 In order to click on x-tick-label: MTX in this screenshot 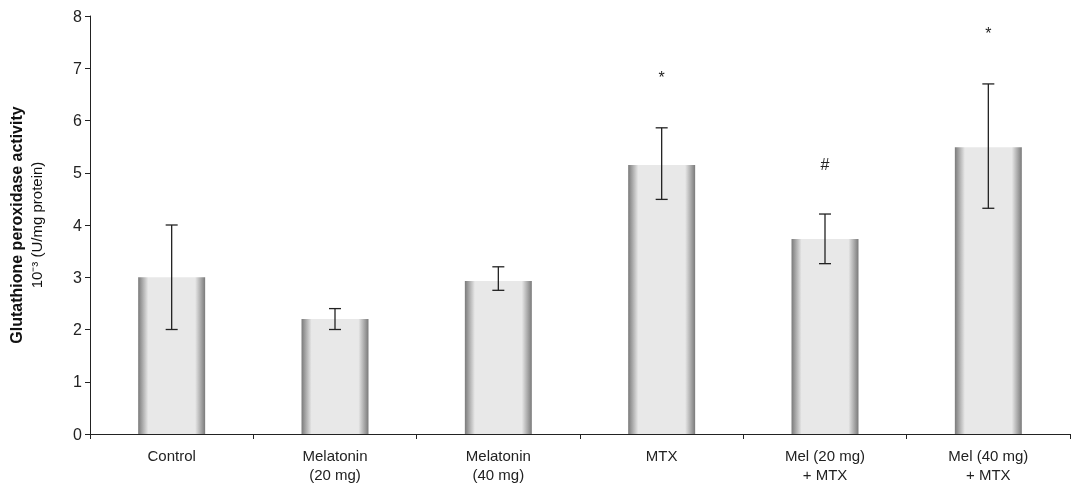, I will do `click(661, 455)`.